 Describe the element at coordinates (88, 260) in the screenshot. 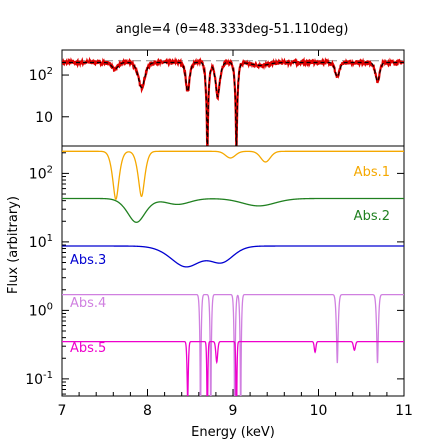

I see `series-label-abs-3: Abs.3` at that location.